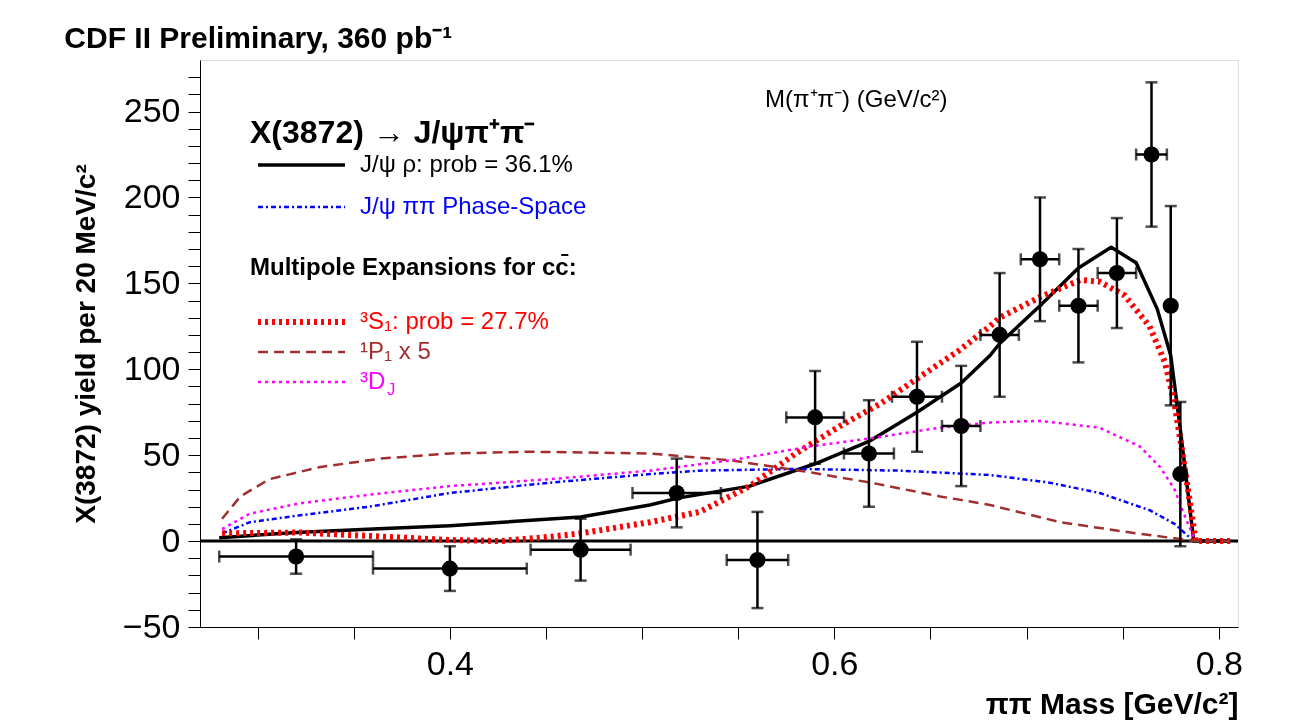 This screenshot has height=723, width=1315. What do you see at coordinates (151, 625) in the screenshot?
I see `y-tick-label: −50` at bounding box center [151, 625].